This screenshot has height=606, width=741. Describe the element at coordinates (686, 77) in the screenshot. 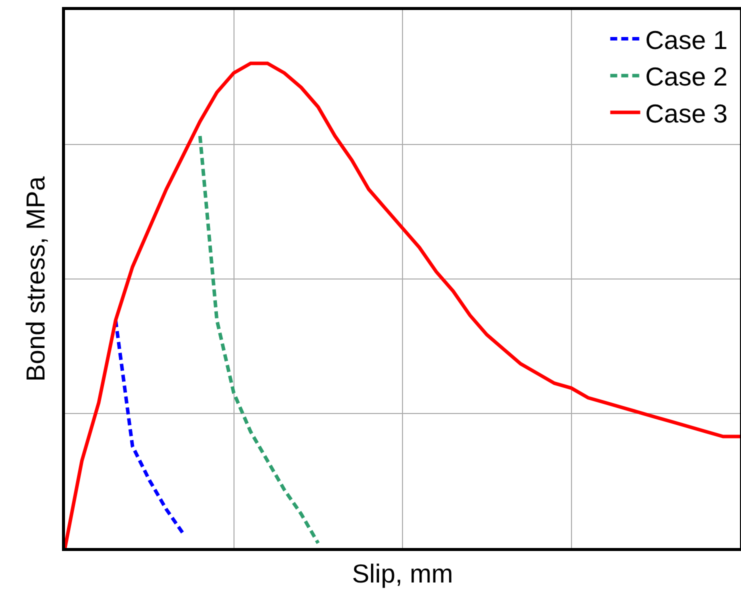

I see `legend-label: Case 2` at that location.